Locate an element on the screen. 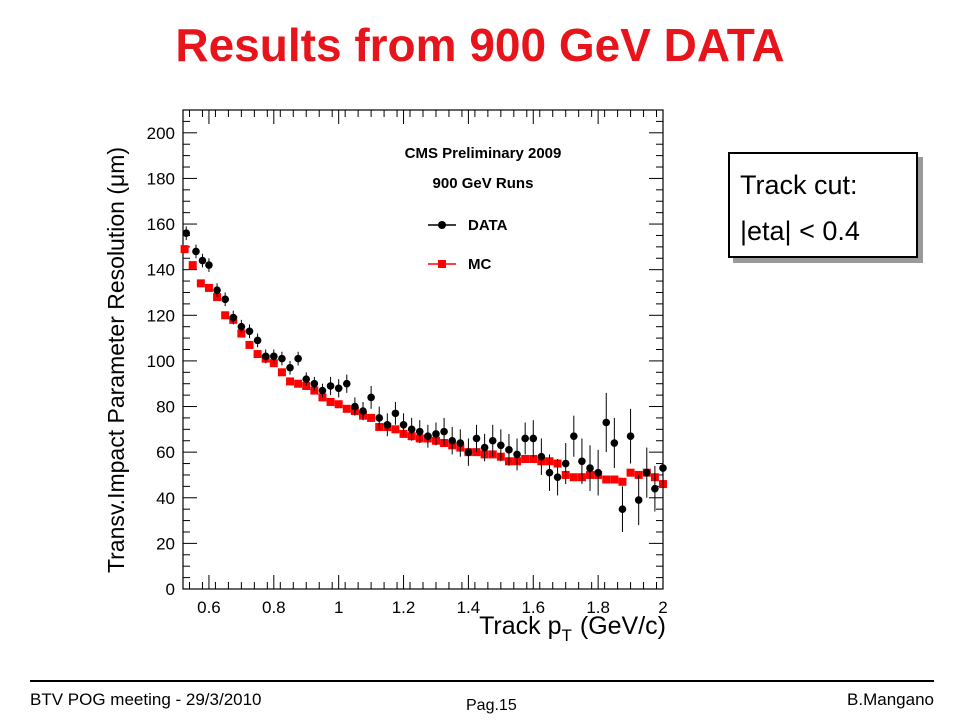  x-axis-label-sub: T is located at coordinates (566, 635).